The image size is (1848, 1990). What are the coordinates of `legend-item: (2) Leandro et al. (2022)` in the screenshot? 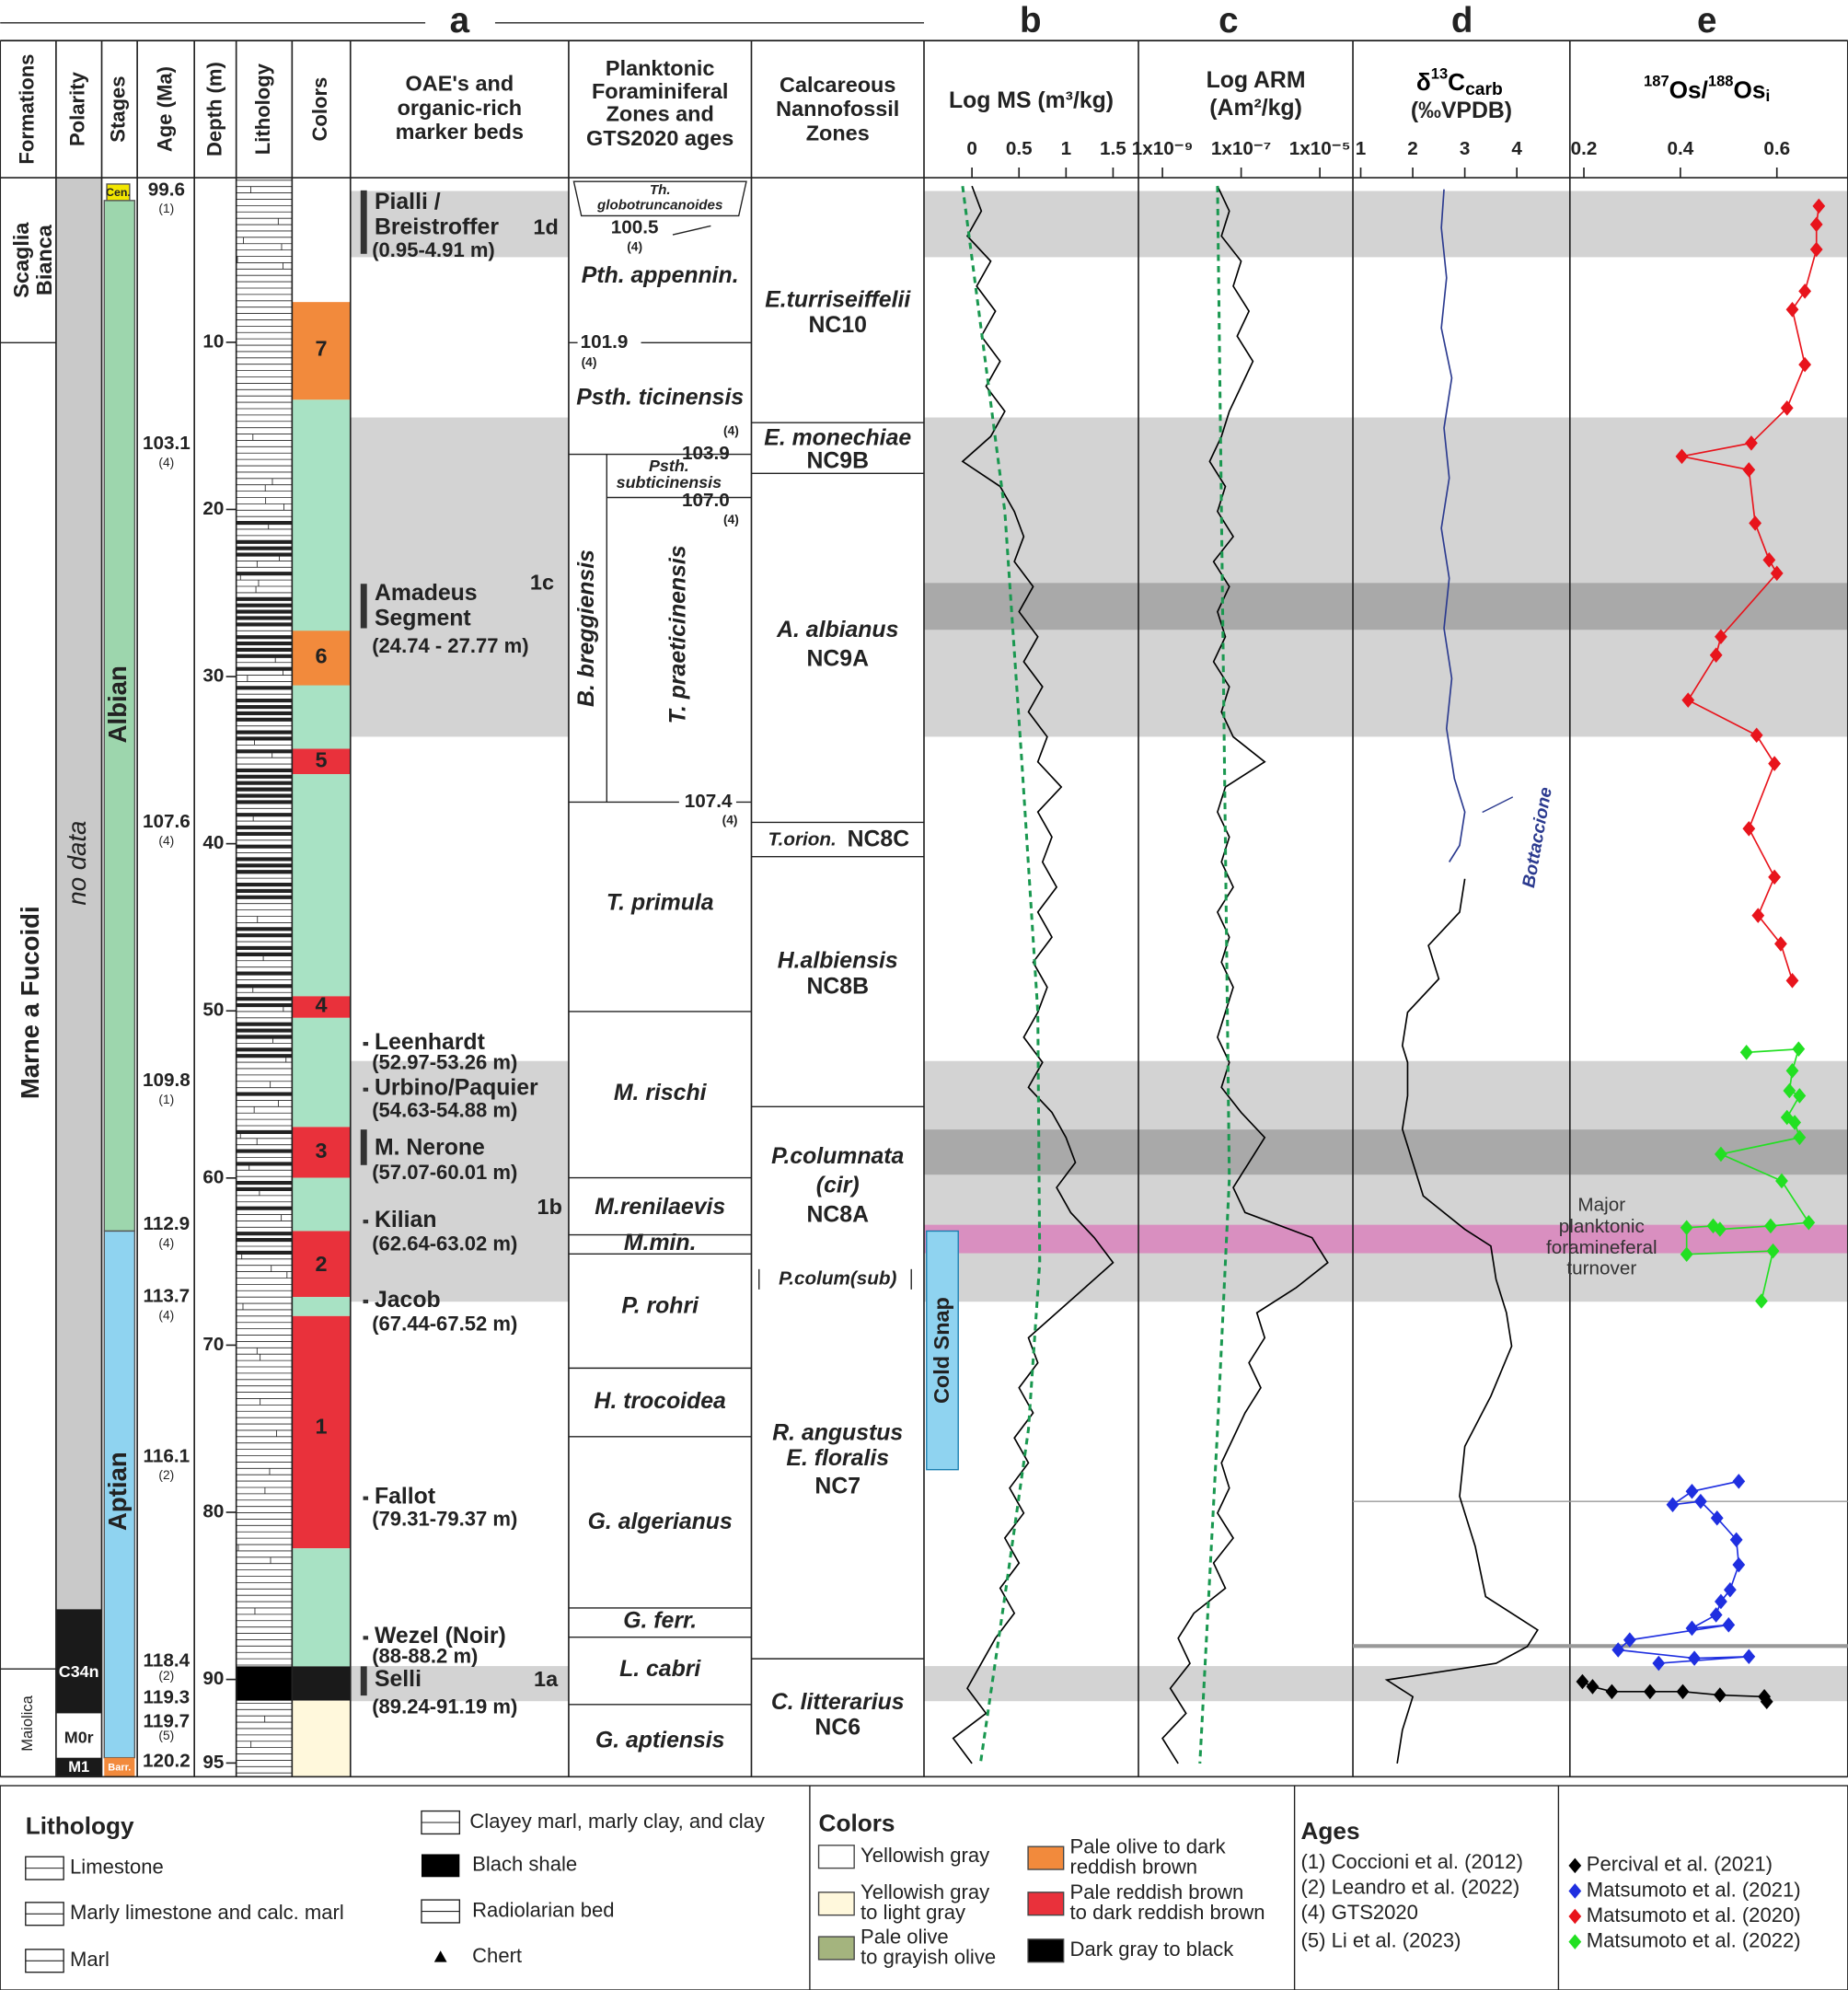 It's located at (1410, 1887).